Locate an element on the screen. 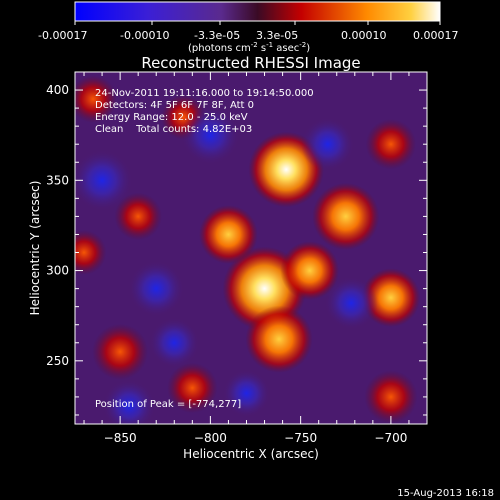  chart-title: Reconstructed RHESSI Image is located at coordinates (250, 63).